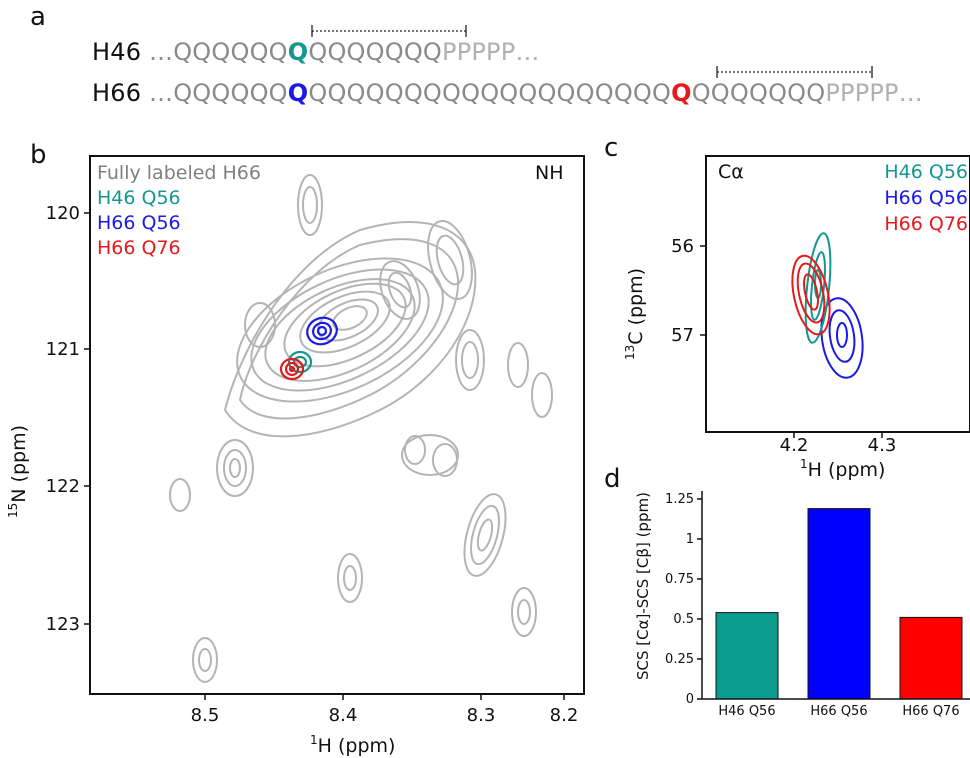 This screenshot has width=970, height=758. What do you see at coordinates (931, 658) in the screenshot?
I see `bar-h66-q76` at bounding box center [931, 658].